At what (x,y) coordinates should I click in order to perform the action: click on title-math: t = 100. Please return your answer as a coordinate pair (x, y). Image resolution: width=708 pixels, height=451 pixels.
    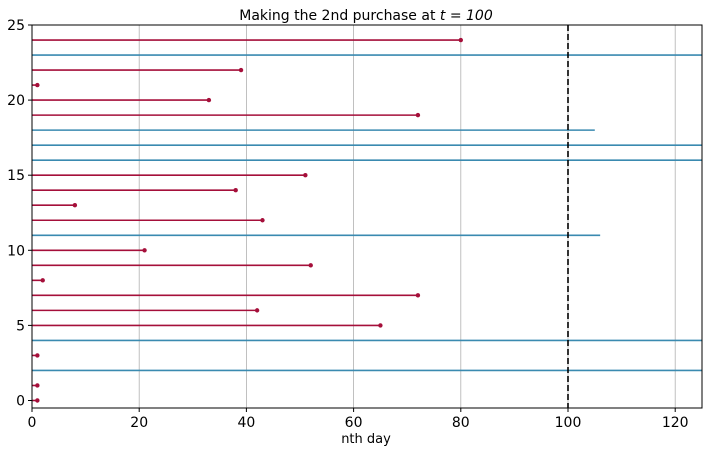
    Looking at the image, I should click on (466, 16).